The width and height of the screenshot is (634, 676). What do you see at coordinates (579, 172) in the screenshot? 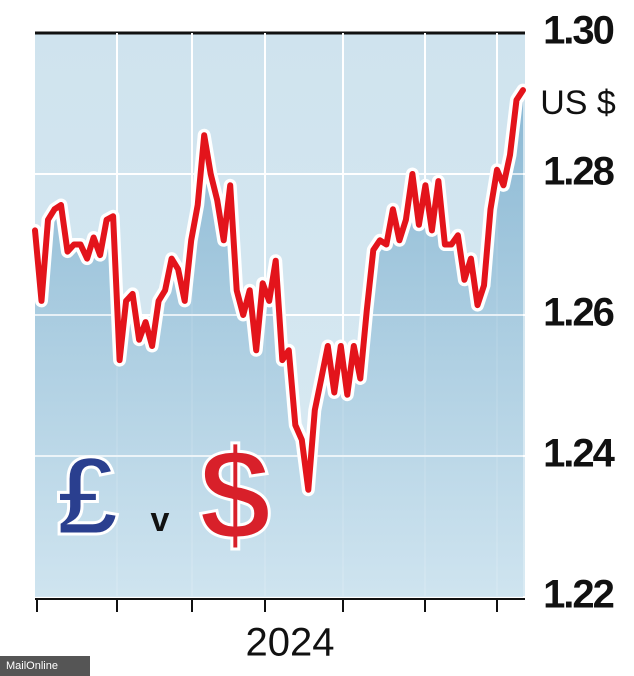
I see `y-tick-label: 1.28` at bounding box center [579, 172].